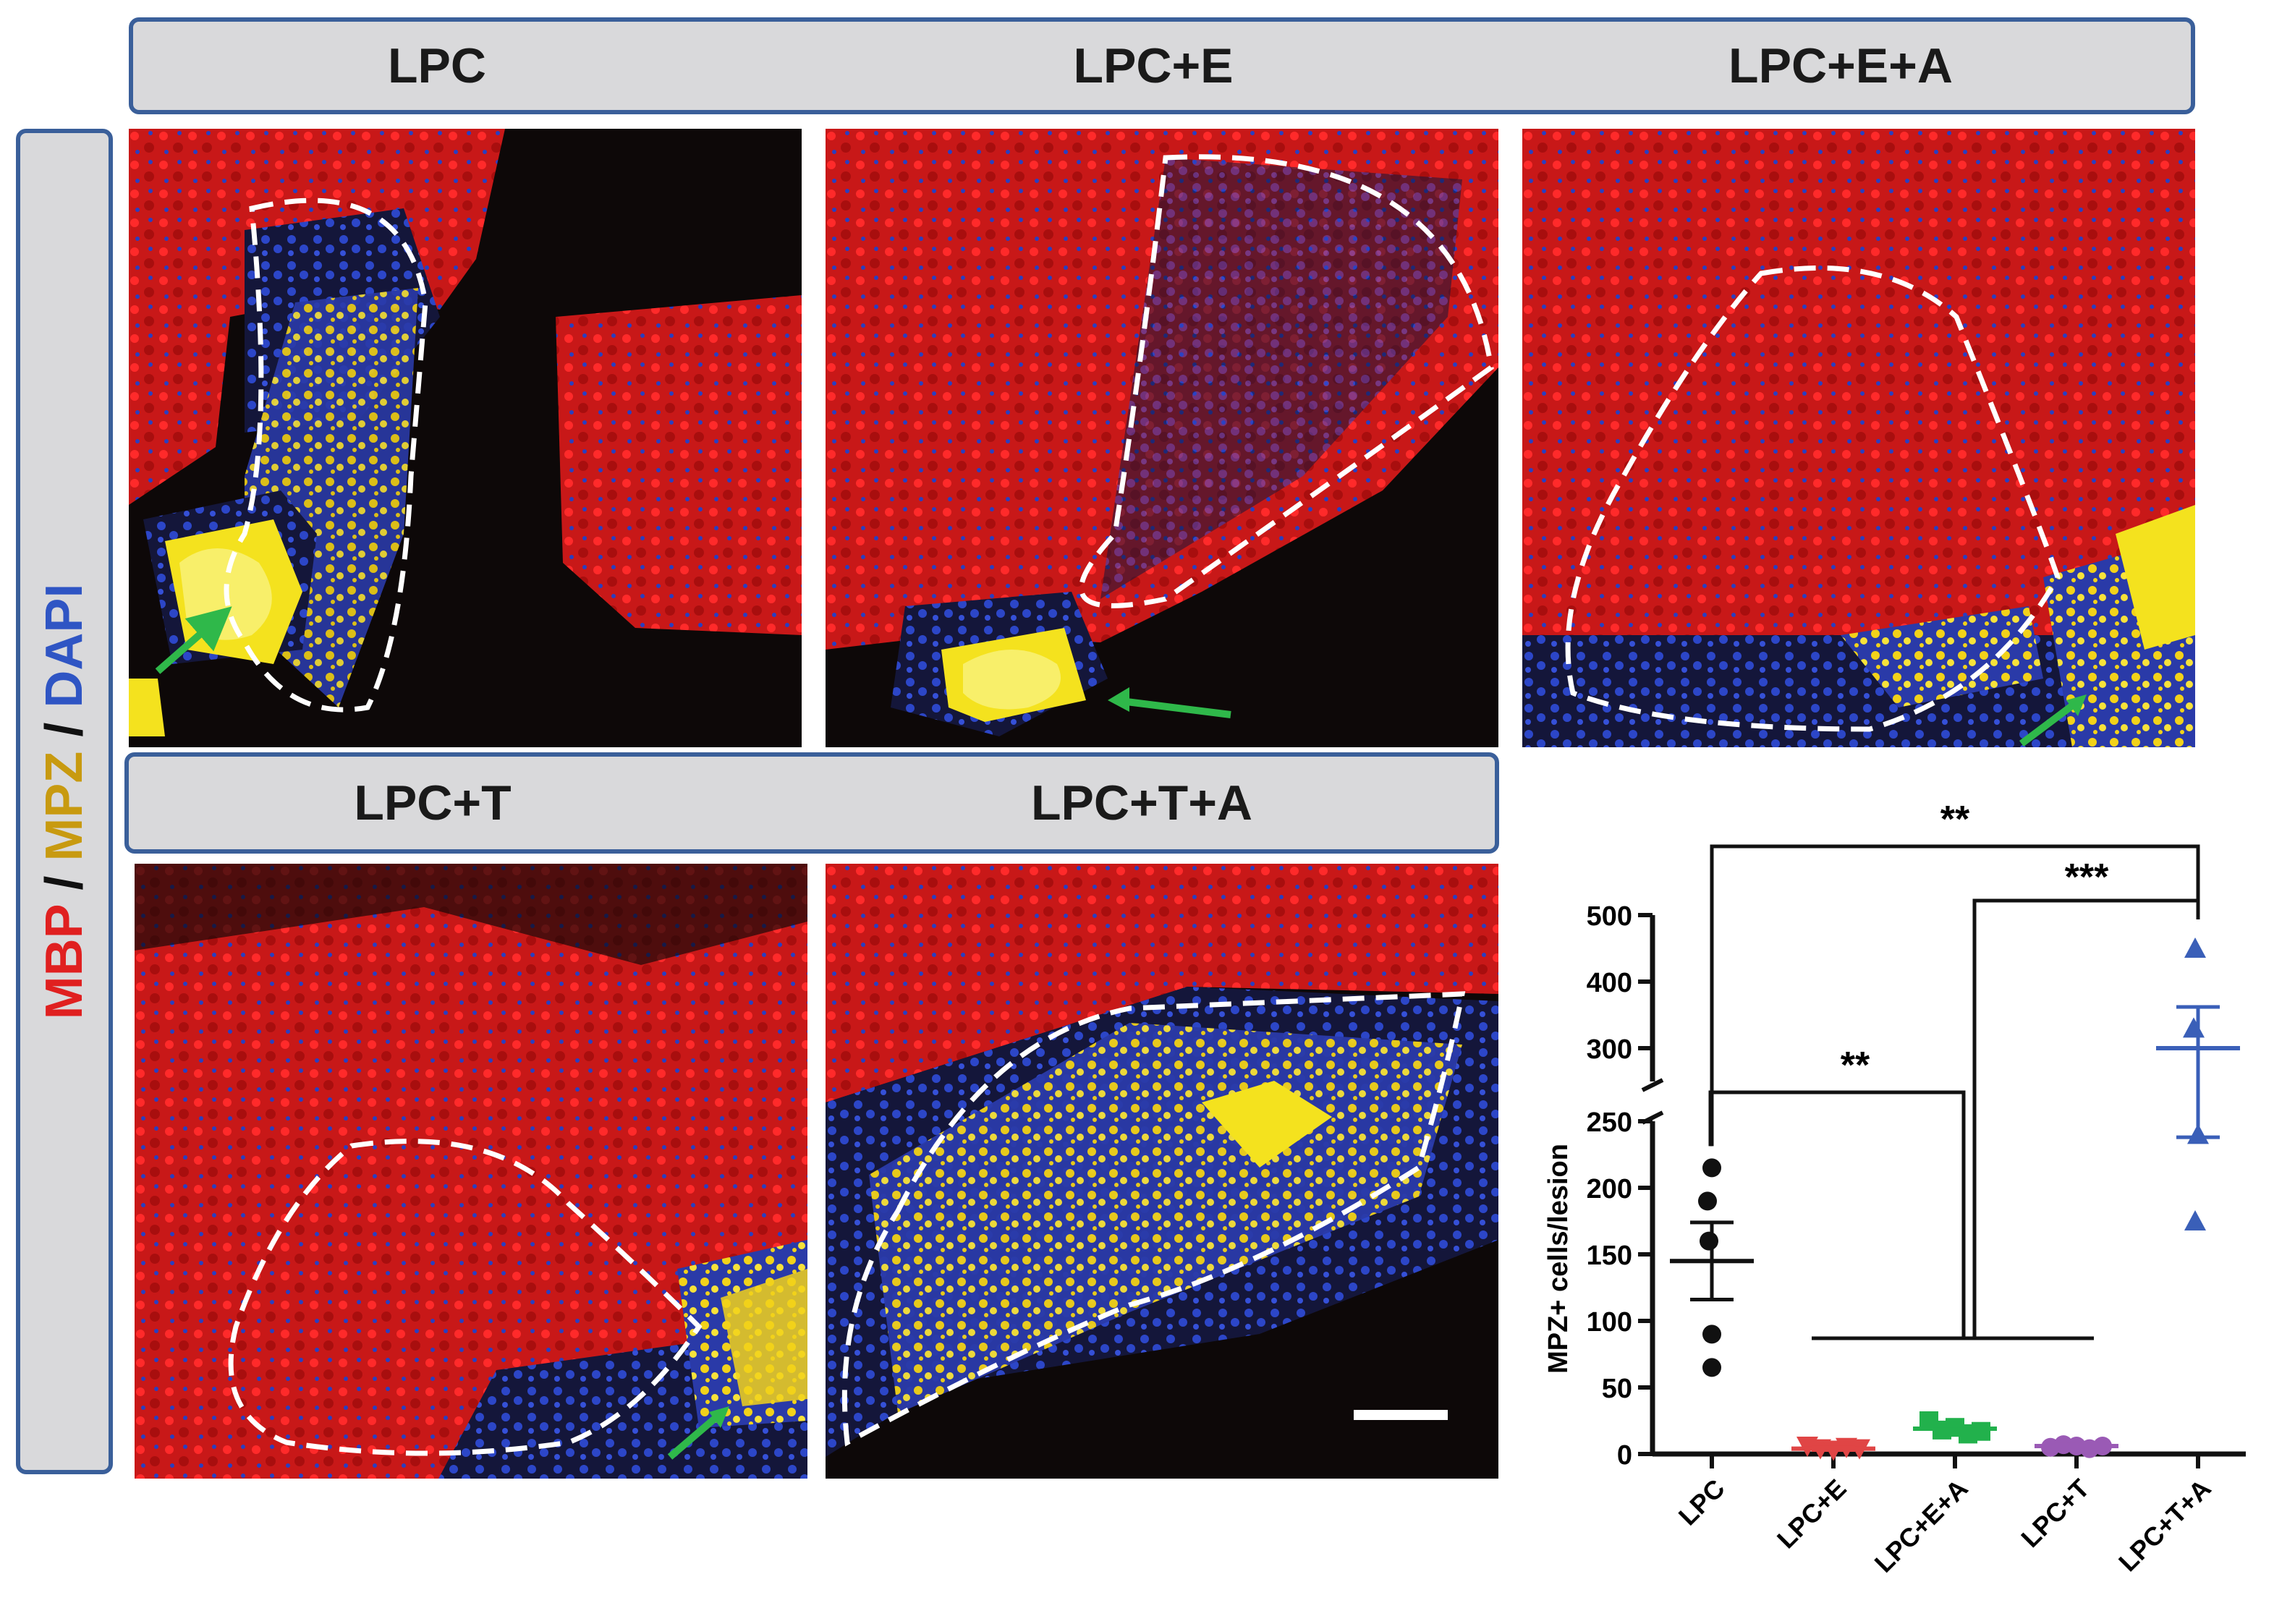  Describe the element at coordinates (1610, 1189) in the screenshot. I see `y-tick-label: 200` at that location.